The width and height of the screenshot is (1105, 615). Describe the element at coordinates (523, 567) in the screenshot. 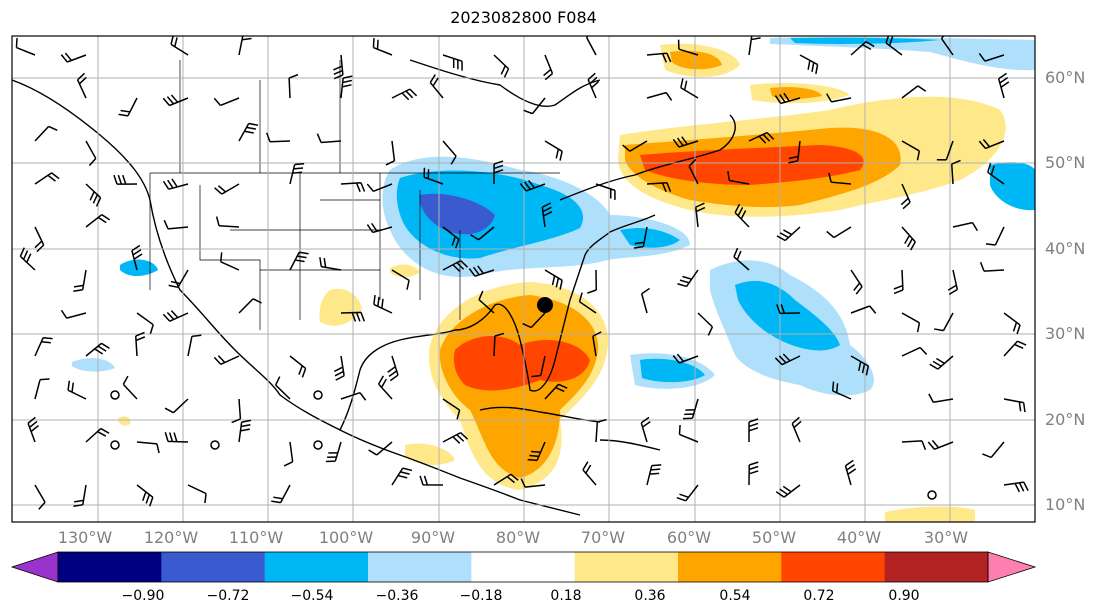

I see `colorbar-segment` at that location.